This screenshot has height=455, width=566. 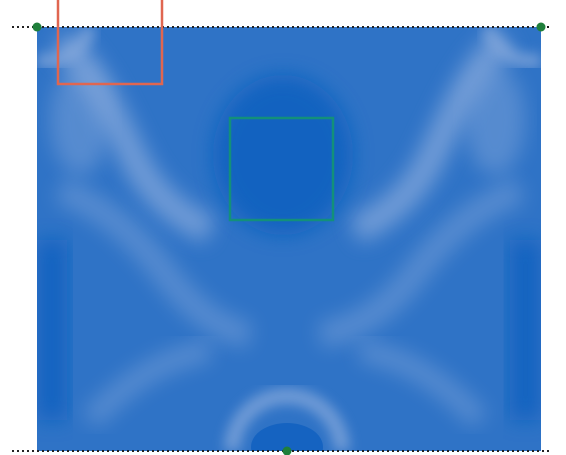 I want to click on teal-selection-box, so click(x=281, y=169).